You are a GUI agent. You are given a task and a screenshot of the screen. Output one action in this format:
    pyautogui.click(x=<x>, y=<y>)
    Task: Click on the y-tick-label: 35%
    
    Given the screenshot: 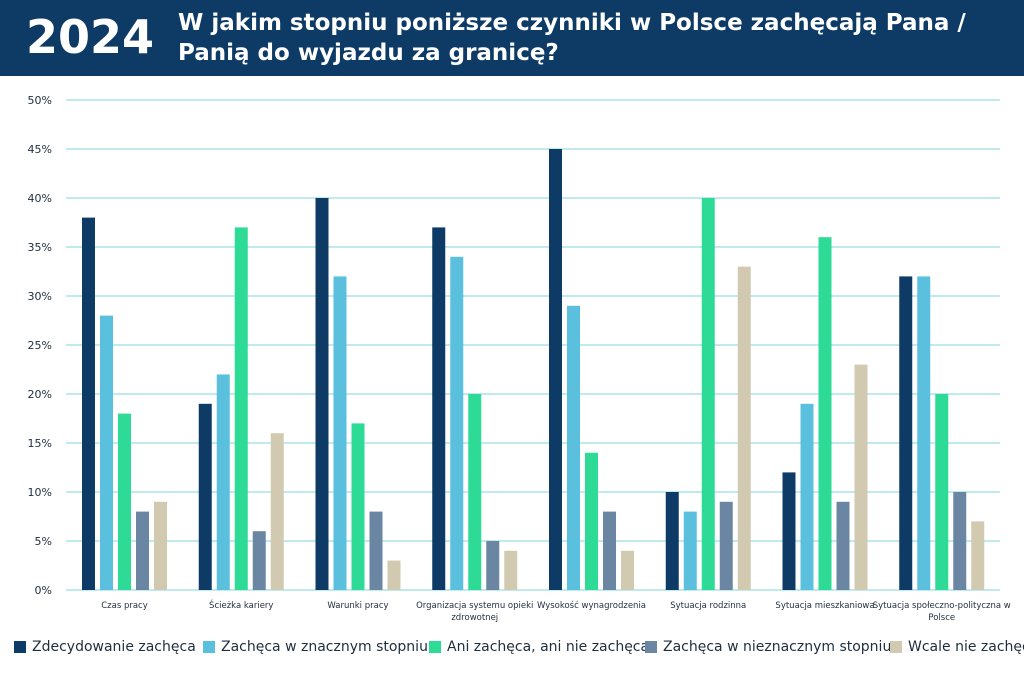 What is the action you would take?
    pyautogui.click(x=40, y=247)
    